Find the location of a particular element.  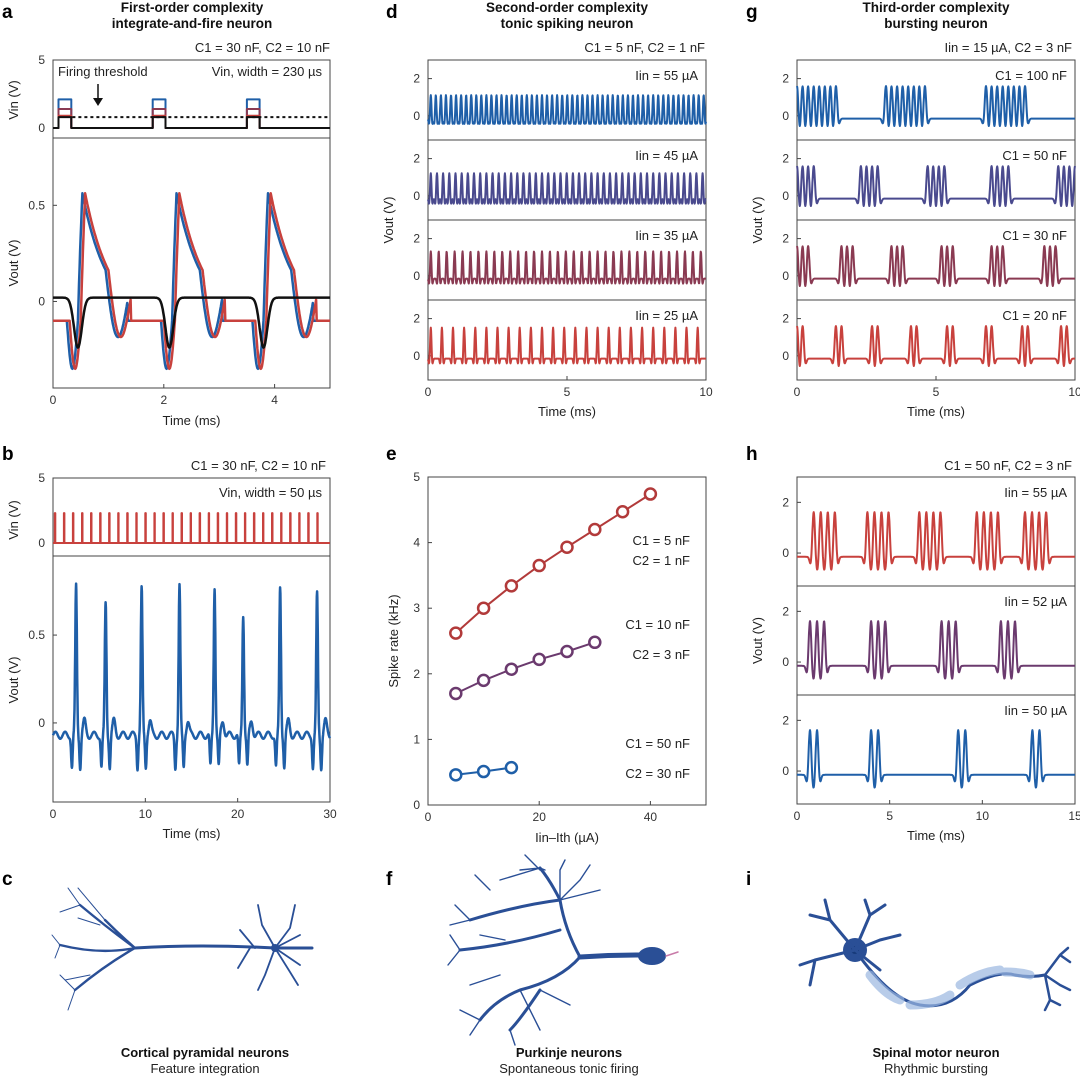

panel-label-c: c is located at coordinates (7, 879).